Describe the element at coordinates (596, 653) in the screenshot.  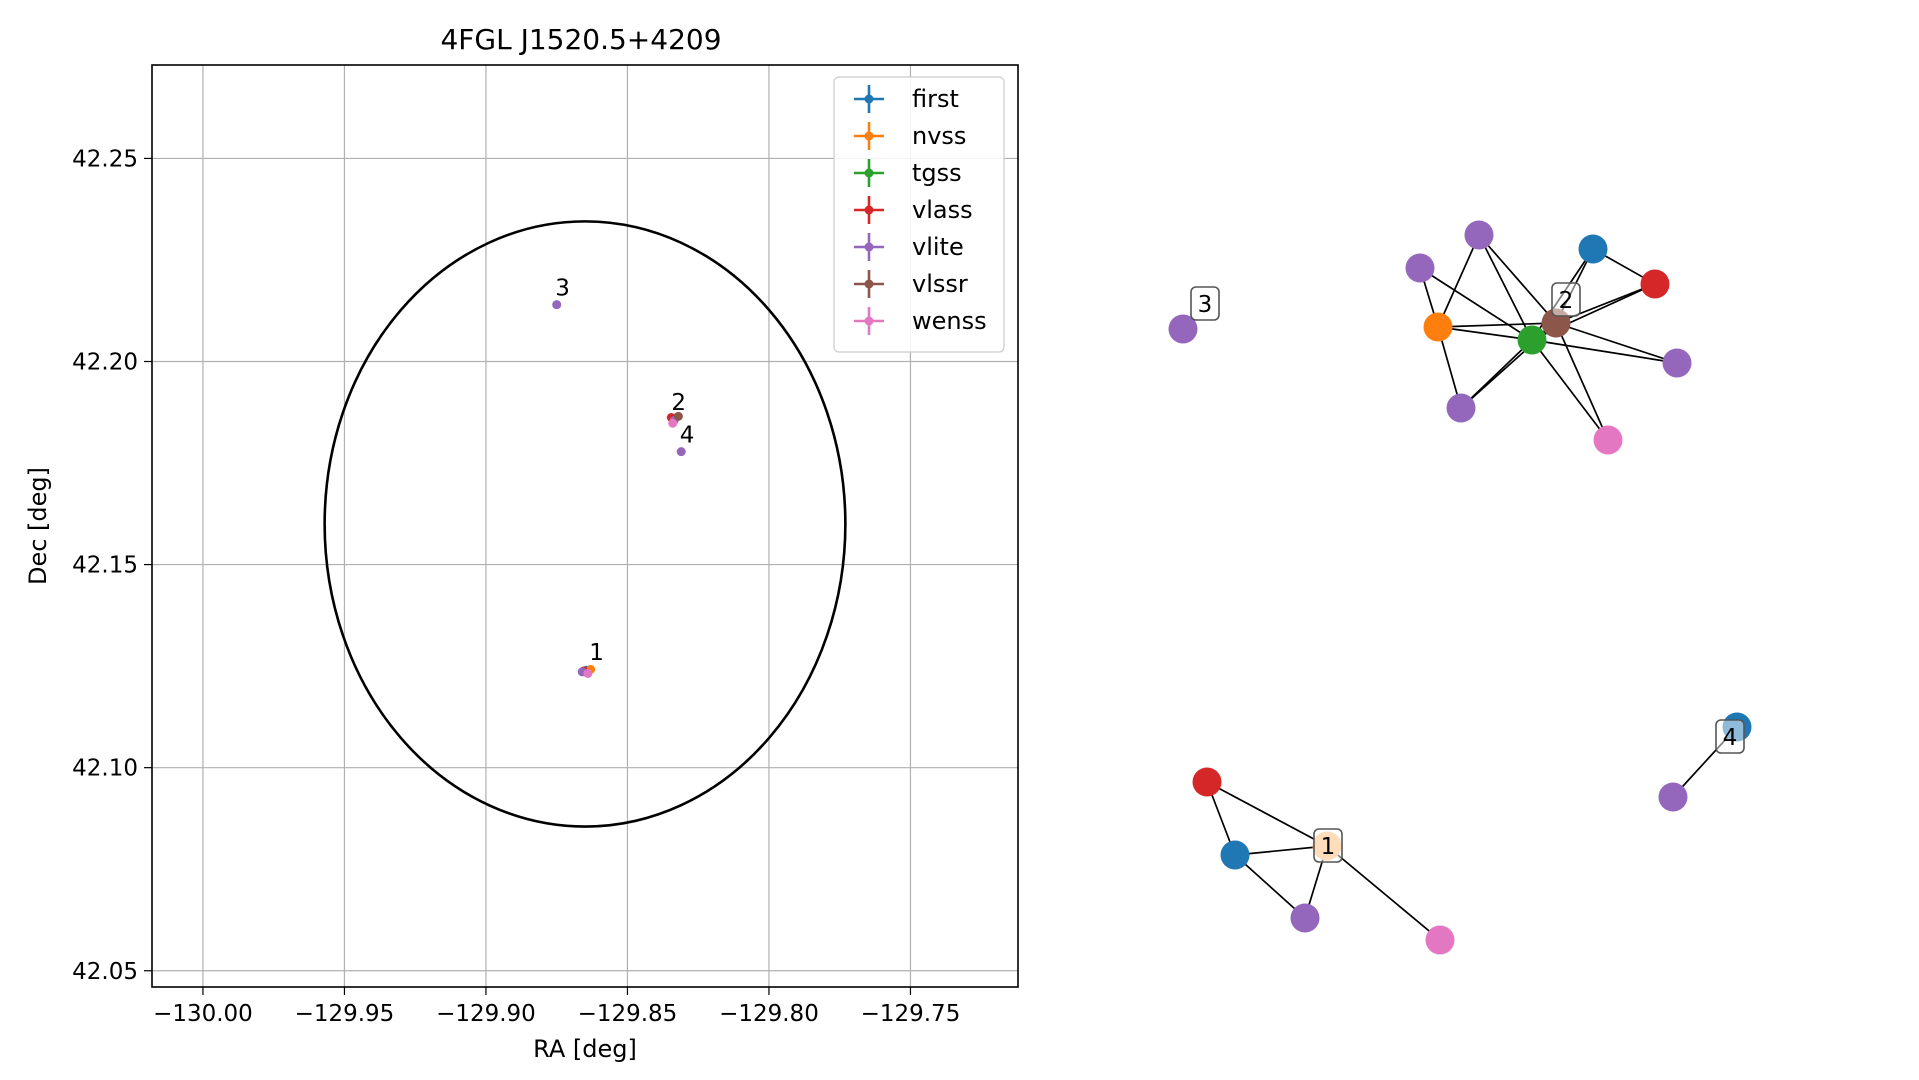
I see `source-annotation: 1` at that location.